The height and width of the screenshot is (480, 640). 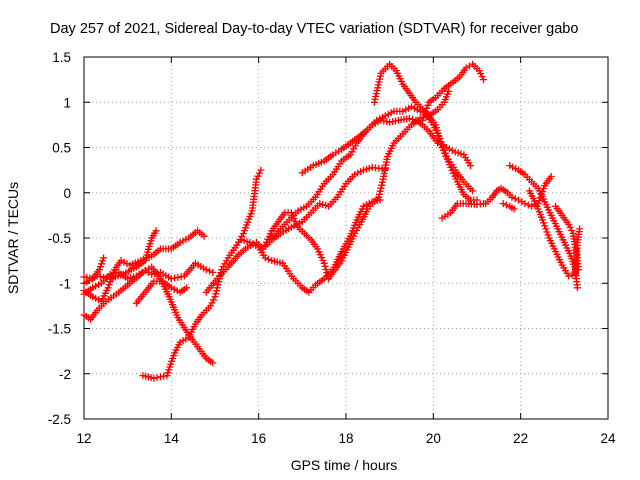 What do you see at coordinates (161, 292) in the screenshot?
I see `series-track-g` at bounding box center [161, 292].